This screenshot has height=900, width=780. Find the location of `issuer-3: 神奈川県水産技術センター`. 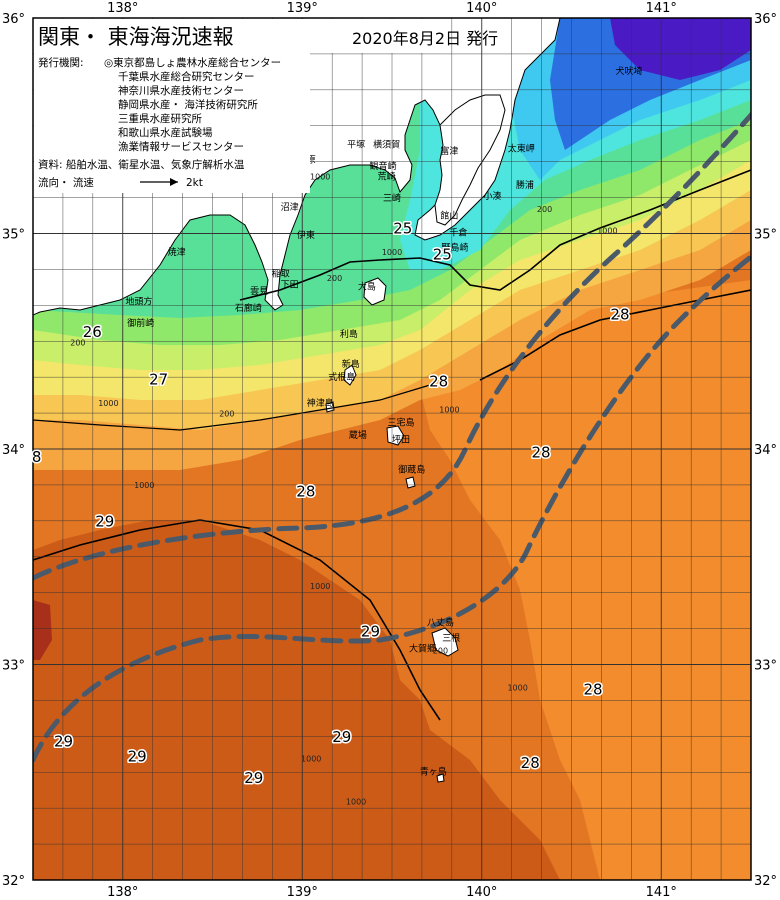

issuer-3: 神奈川県水産技術センター is located at coordinates (181, 90).